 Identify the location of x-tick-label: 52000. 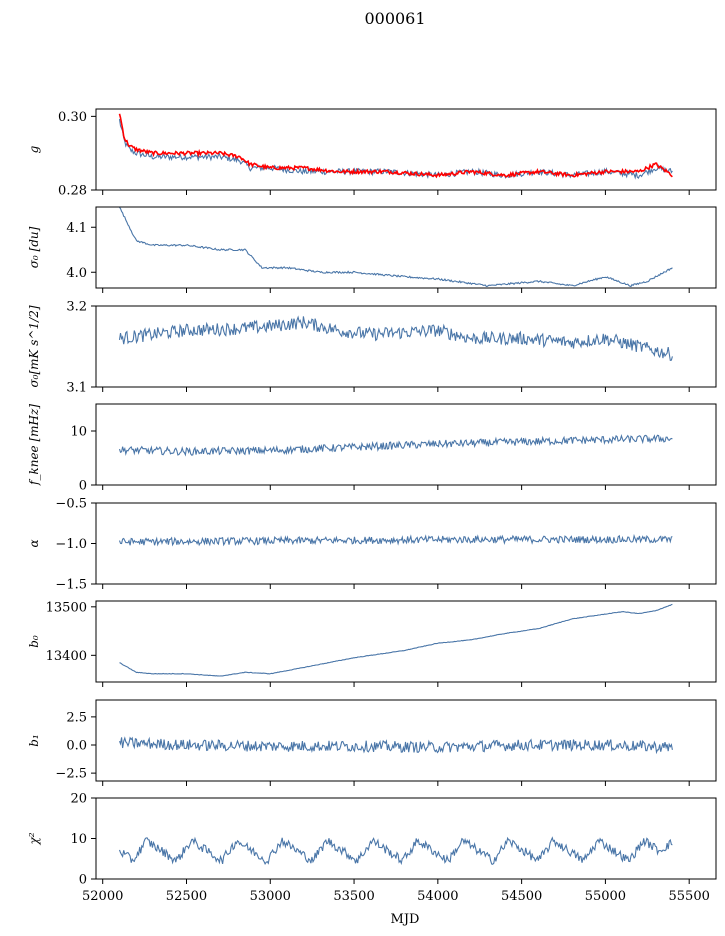
(102, 896).